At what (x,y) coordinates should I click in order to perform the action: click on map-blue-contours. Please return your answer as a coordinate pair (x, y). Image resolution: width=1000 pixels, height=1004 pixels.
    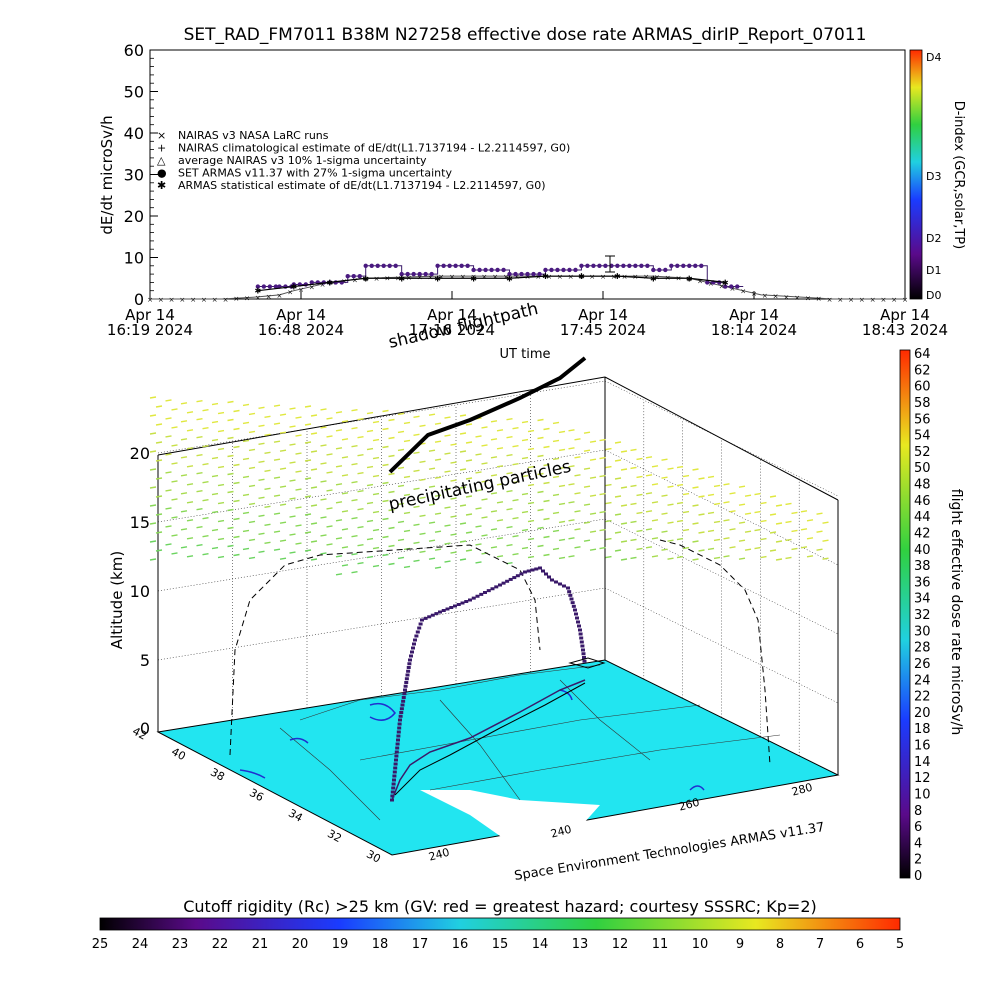
    Looking at the image, I should click on (472, 740).